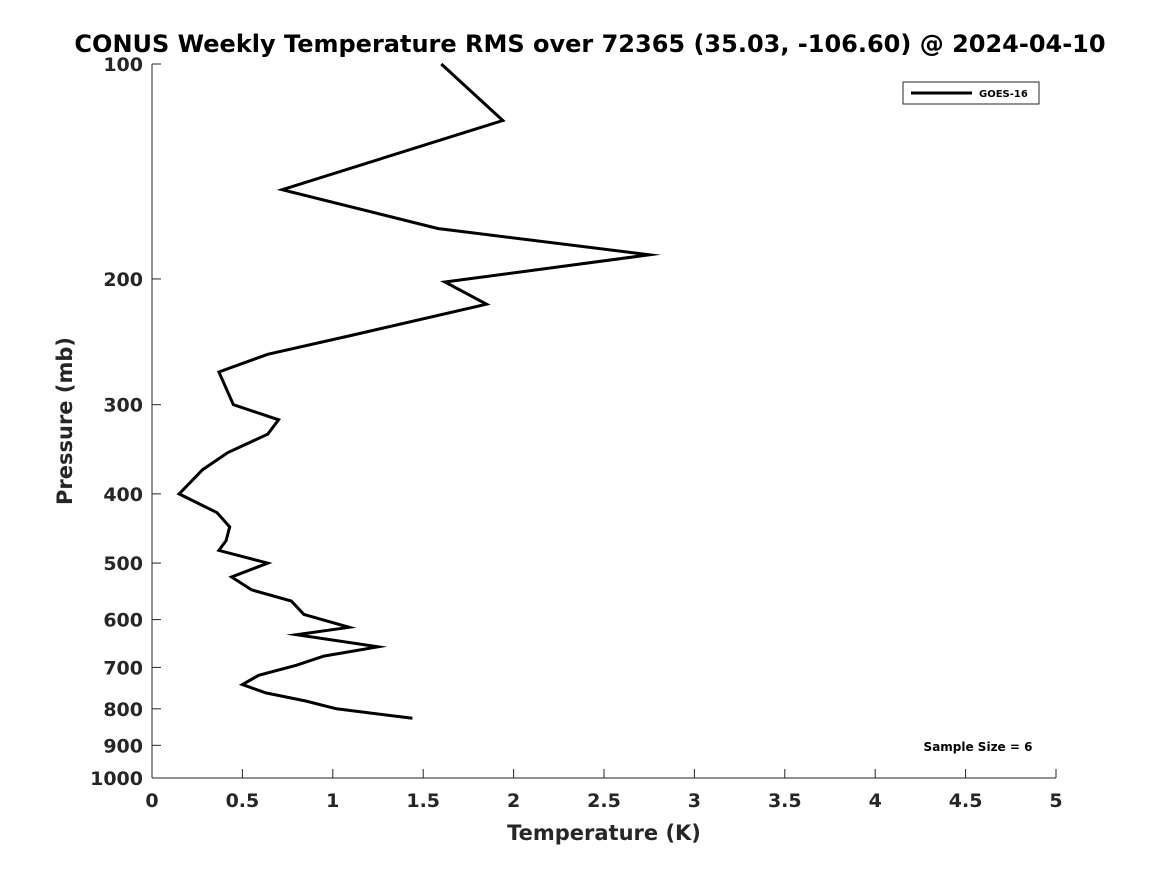 The width and height of the screenshot is (1167, 875). Describe the element at coordinates (243, 801) in the screenshot. I see `x-tick-label: 0.5` at that location.